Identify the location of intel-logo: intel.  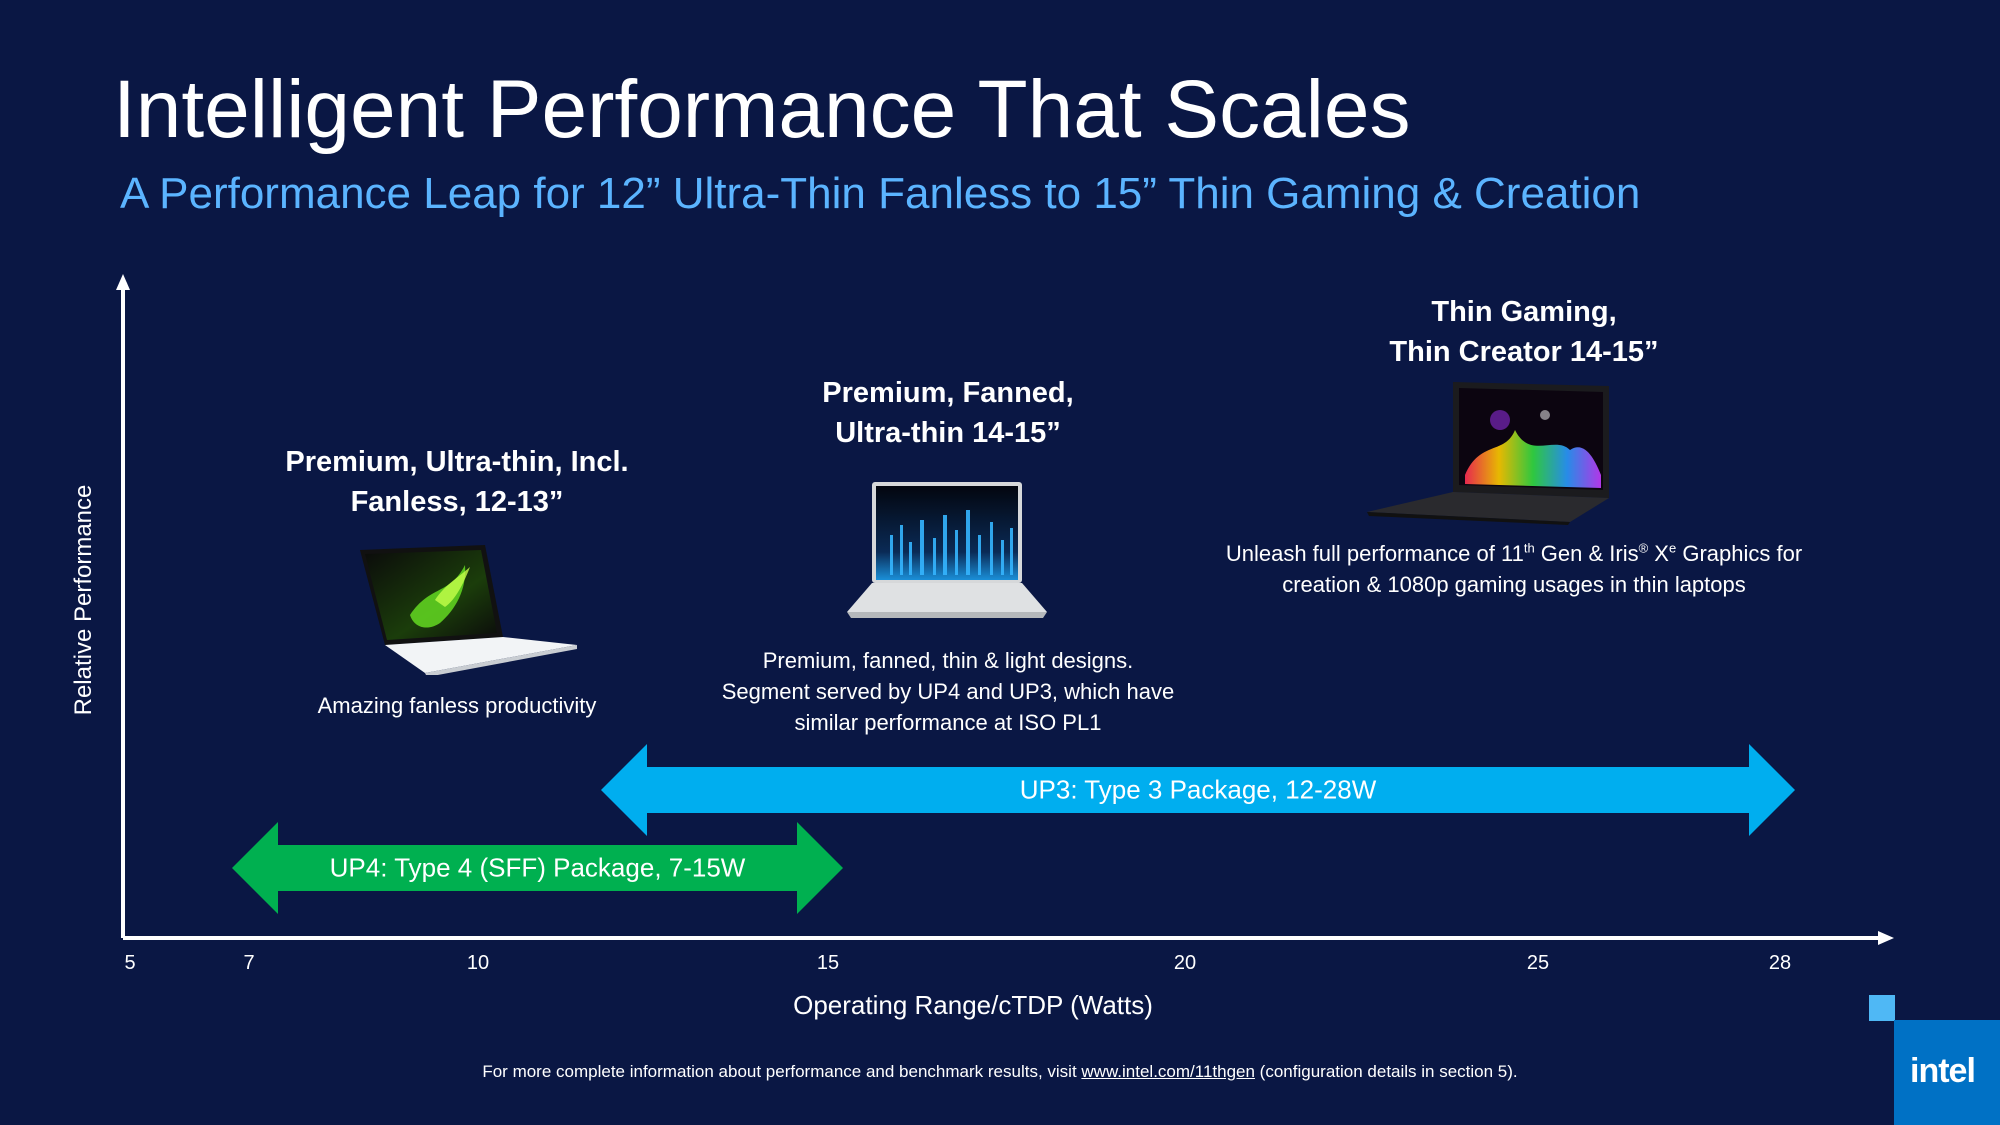
(1943, 1071).